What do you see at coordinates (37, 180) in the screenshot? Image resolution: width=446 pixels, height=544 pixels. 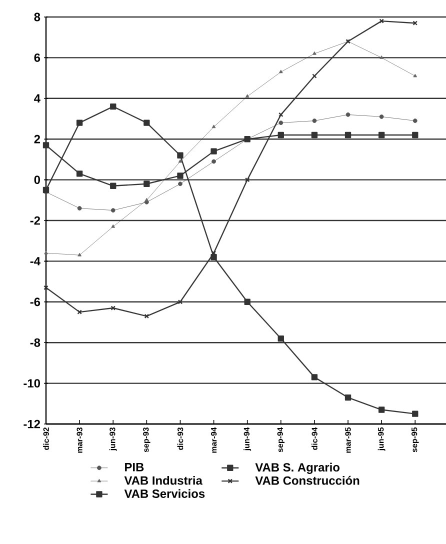 I see `y-tick-label: 0` at bounding box center [37, 180].